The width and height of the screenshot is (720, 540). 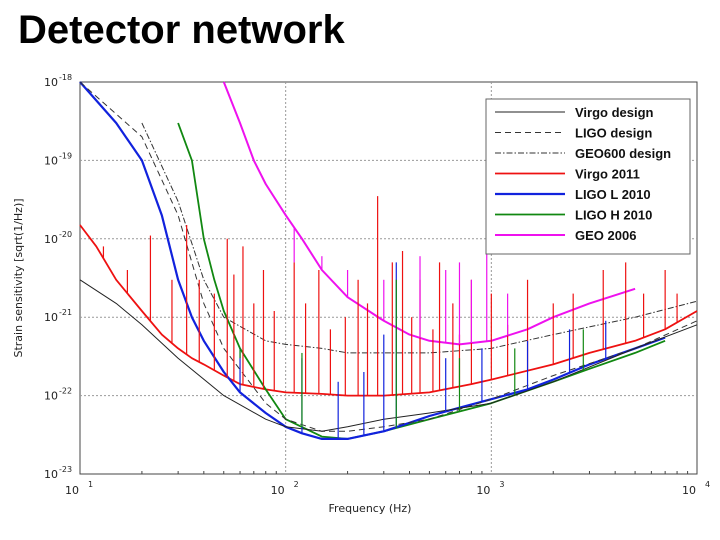 What do you see at coordinates (605, 235) in the screenshot?
I see `legend-label: GEO 2006` at bounding box center [605, 235].